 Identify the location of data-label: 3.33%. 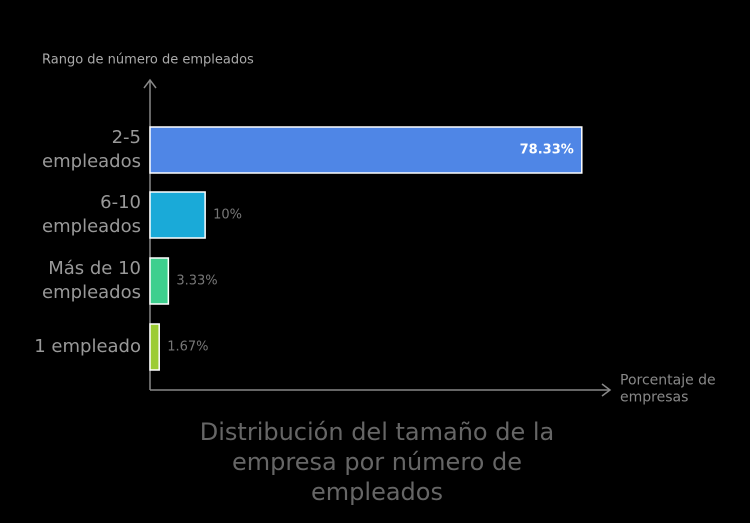
(196, 281).